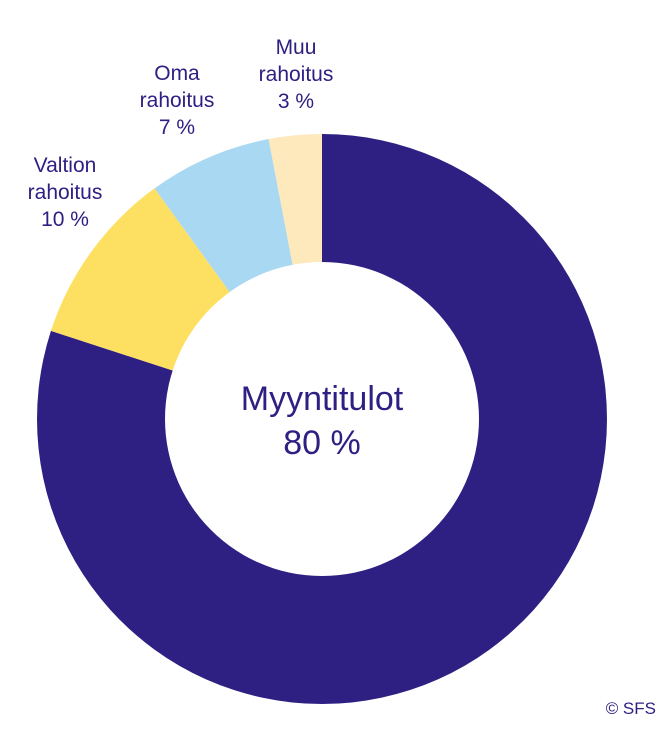 The width and height of the screenshot is (666, 731). I want to click on slice-label-valtion: Valtion rahoitus 10 %, so click(65, 192).